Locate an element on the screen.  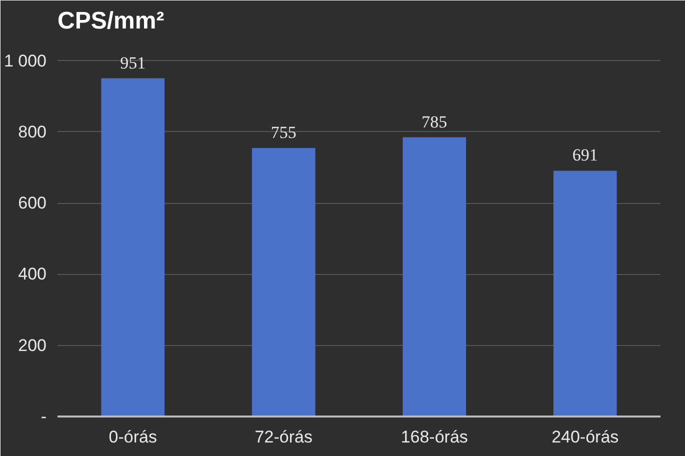
y-tick-label: 800 is located at coordinates (32, 132).